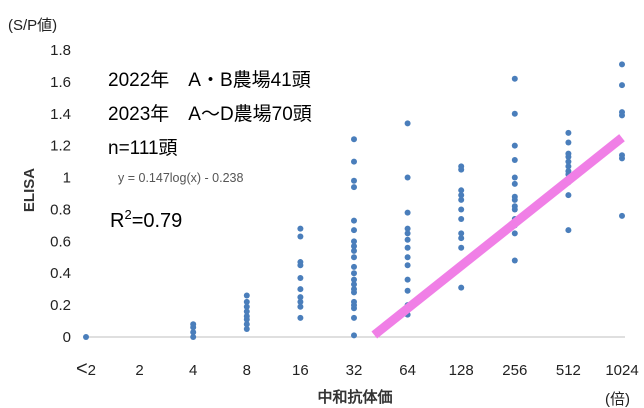 The width and height of the screenshot is (644, 408). What do you see at coordinates (60, 82) in the screenshot?
I see `y-tick-label: 1.6` at bounding box center [60, 82].